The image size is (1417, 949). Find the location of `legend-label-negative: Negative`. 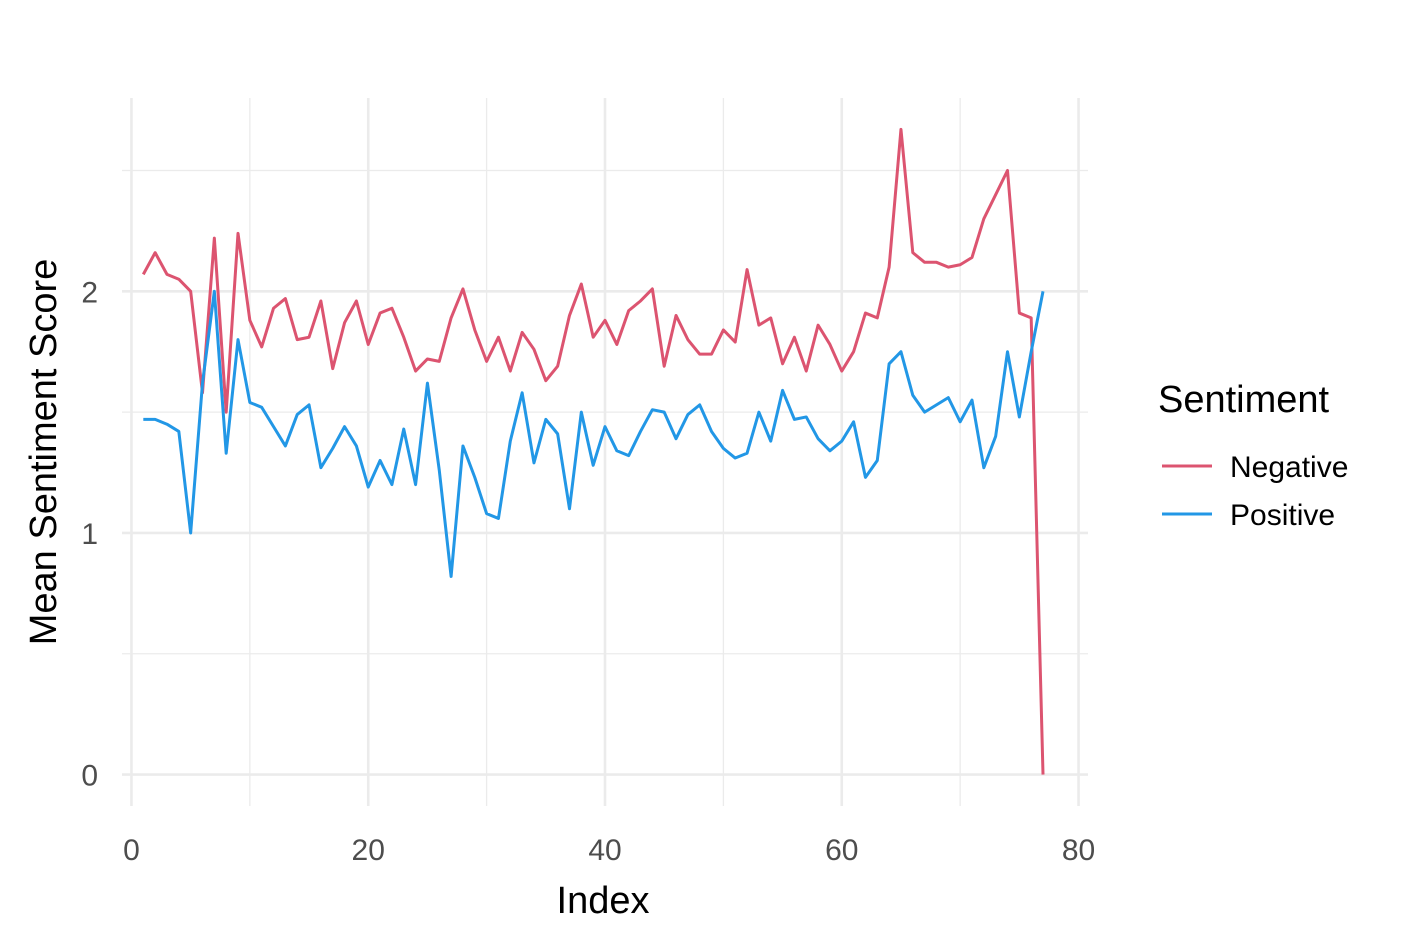

legend-label-negative: Negative is located at coordinates (1289, 467).